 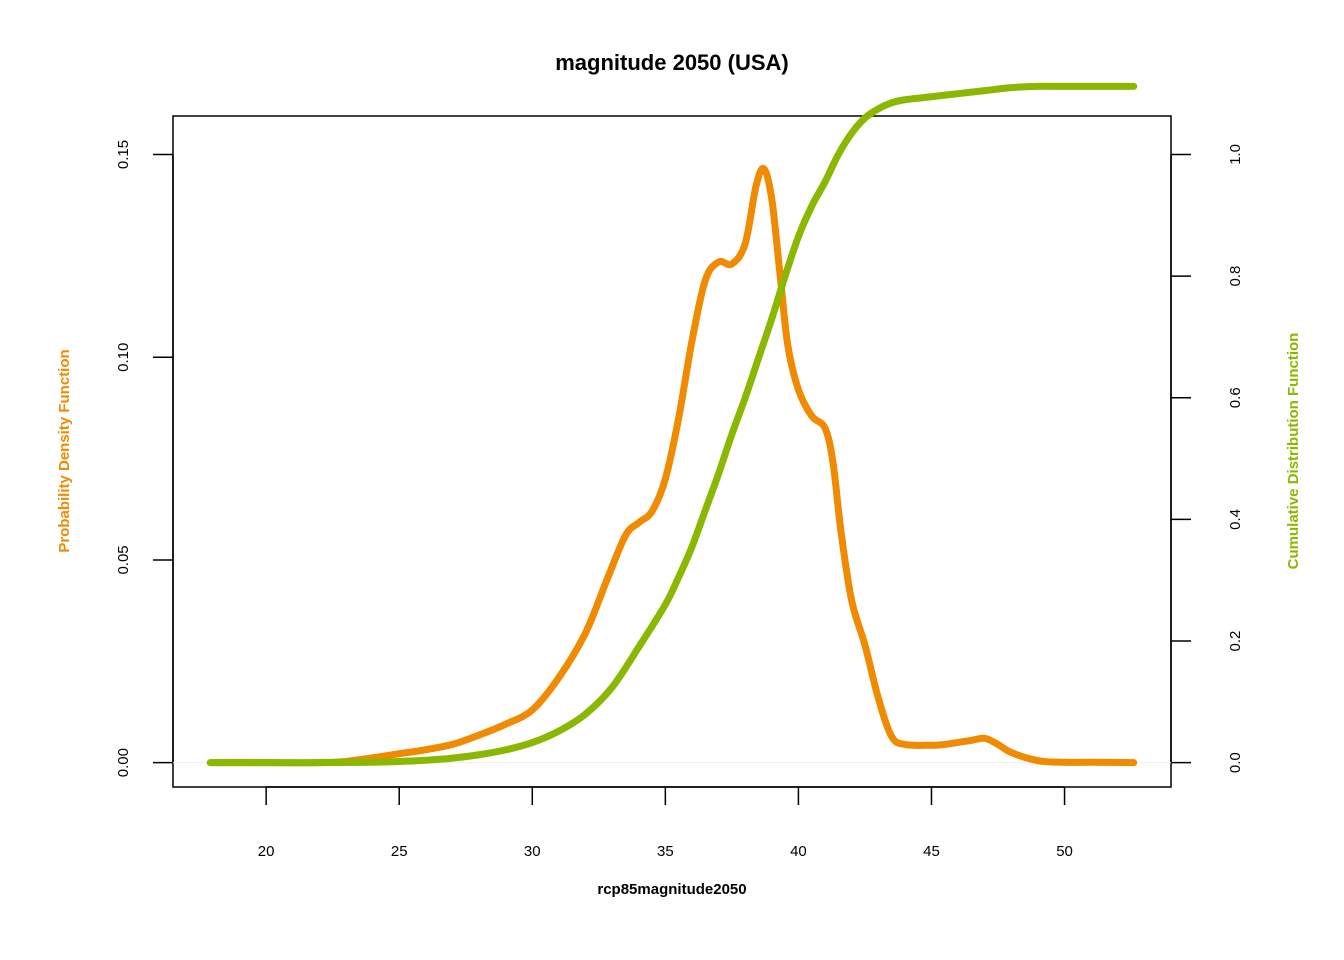 What do you see at coordinates (671, 889) in the screenshot?
I see `x-axis-label: rcp85magnitude2050` at bounding box center [671, 889].